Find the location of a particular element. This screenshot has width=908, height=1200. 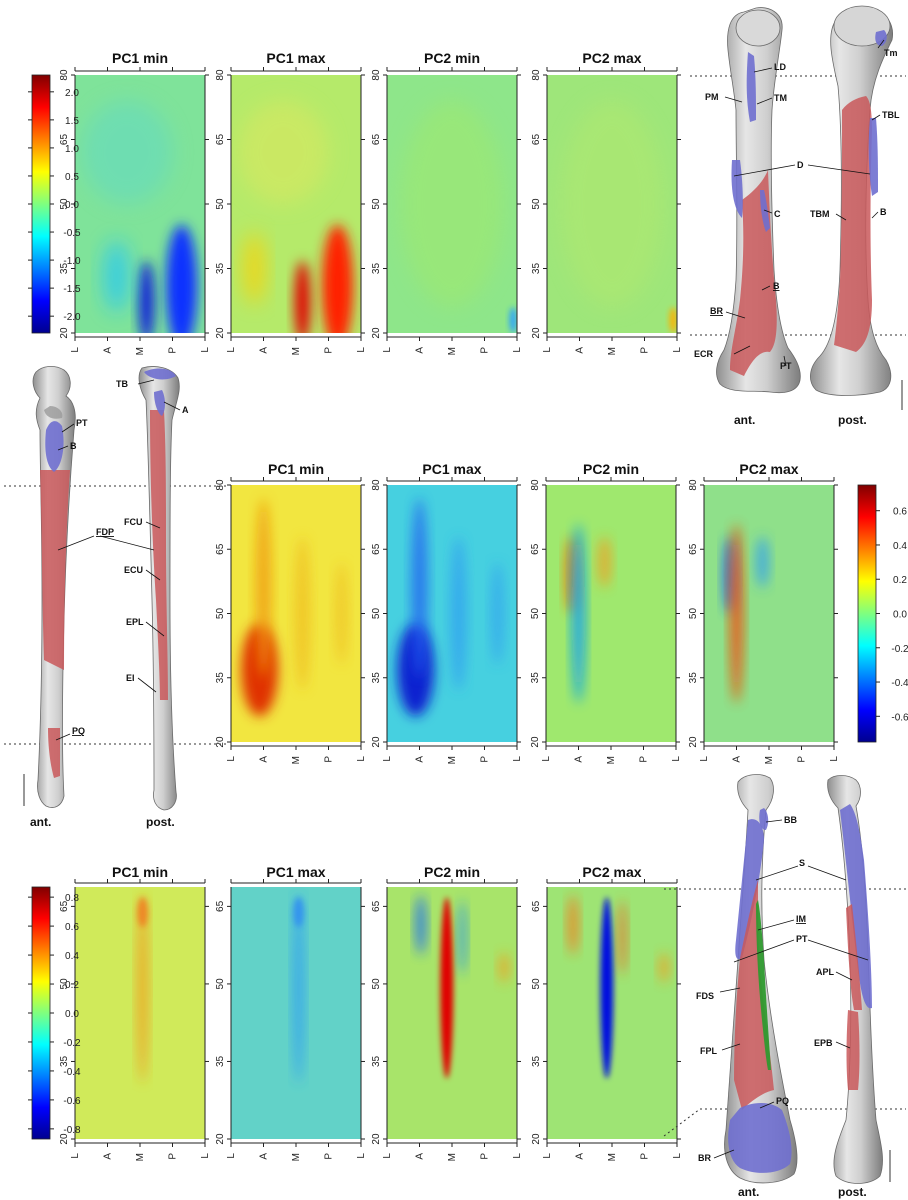

x-tick-humerus-0-4: L is located at coordinates (205, 350).